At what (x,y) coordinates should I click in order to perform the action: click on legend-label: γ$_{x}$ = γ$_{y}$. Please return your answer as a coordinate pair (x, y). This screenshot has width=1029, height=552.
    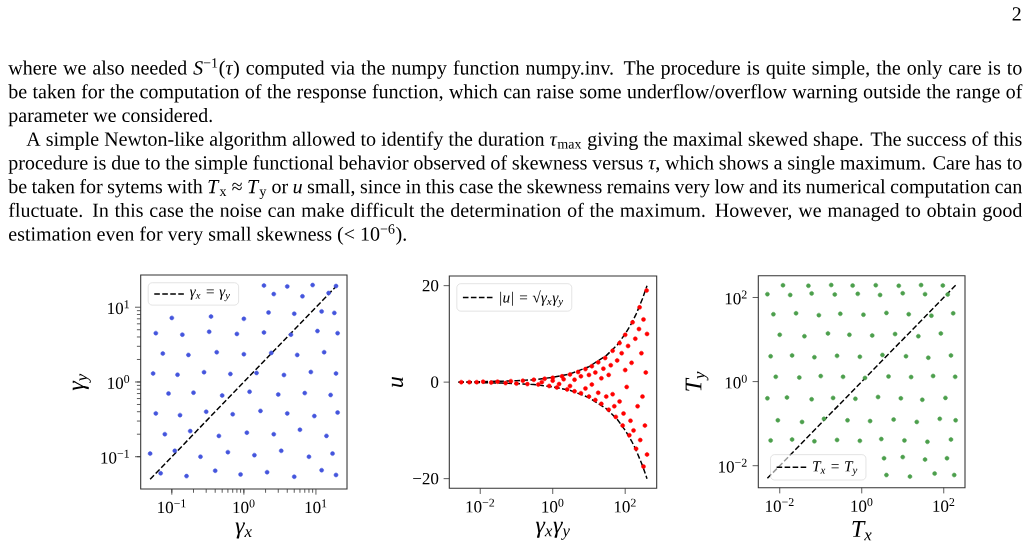
    Looking at the image, I should click on (209, 295).